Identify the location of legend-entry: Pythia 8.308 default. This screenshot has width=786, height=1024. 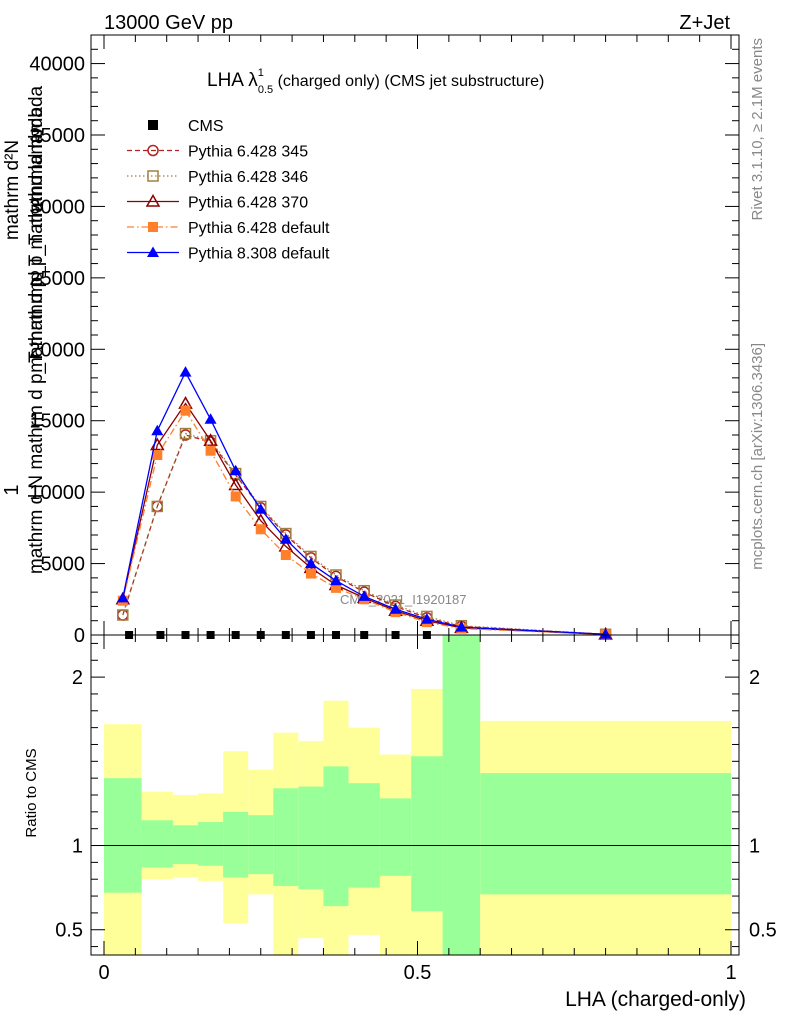
(228, 254).